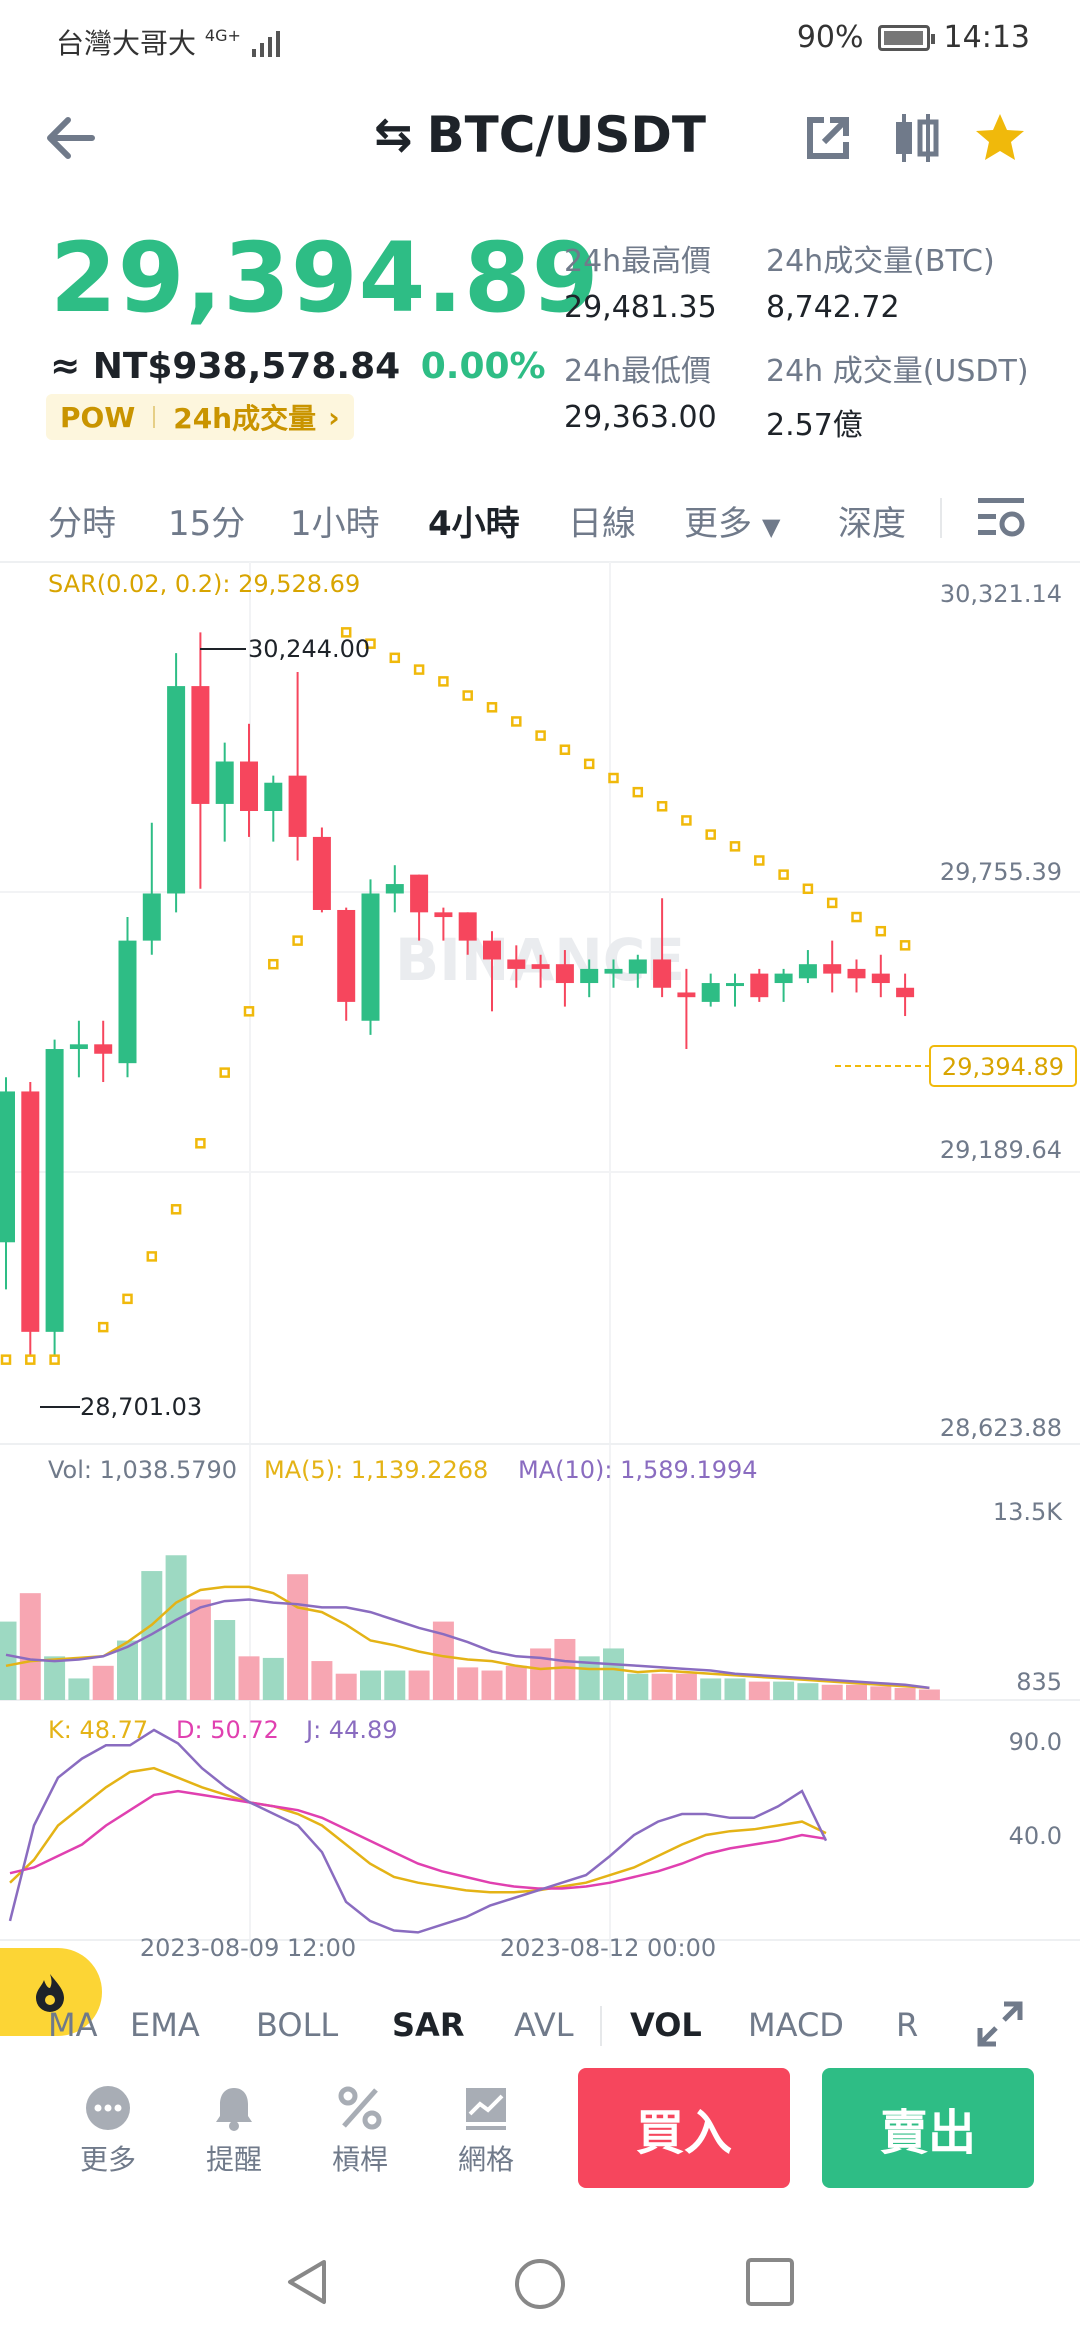 Image resolution: width=1080 pixels, height=2340 pixels. What do you see at coordinates (1001, 1428) in the screenshot?
I see `axis-label-bottom: 28,623.88` at bounding box center [1001, 1428].